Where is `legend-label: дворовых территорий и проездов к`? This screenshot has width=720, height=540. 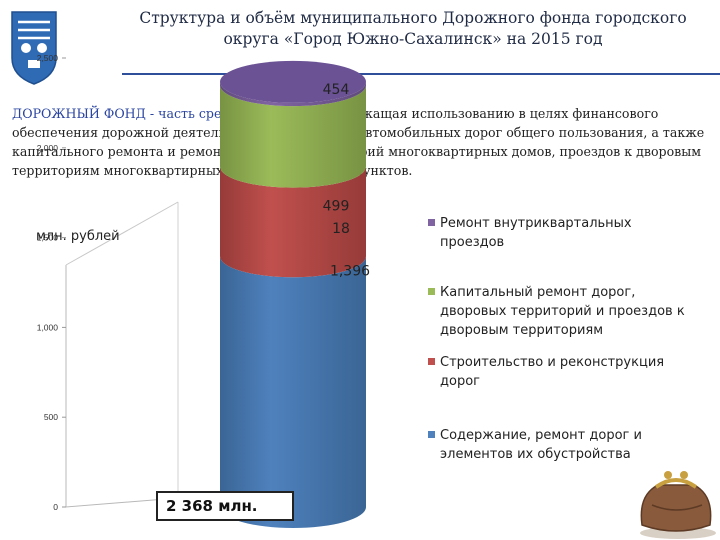 legend-label: дворовых территорий и проездов к is located at coordinates (562, 311).